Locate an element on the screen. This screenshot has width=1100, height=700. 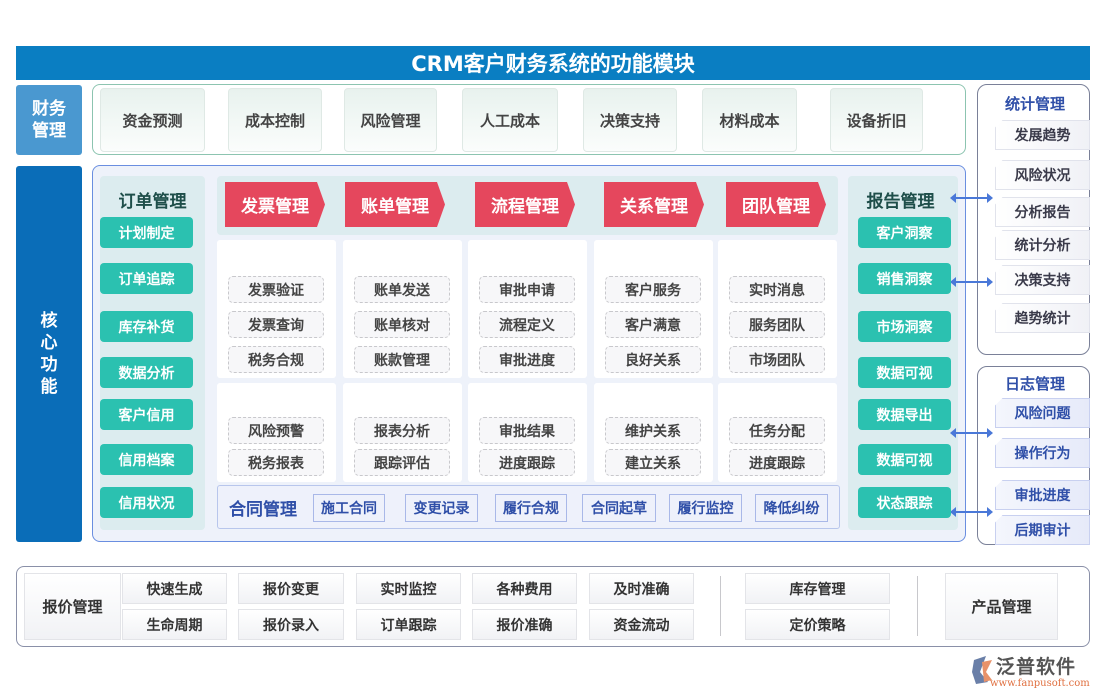
contract-item: 降低纠纷 is located at coordinates (791, 508).